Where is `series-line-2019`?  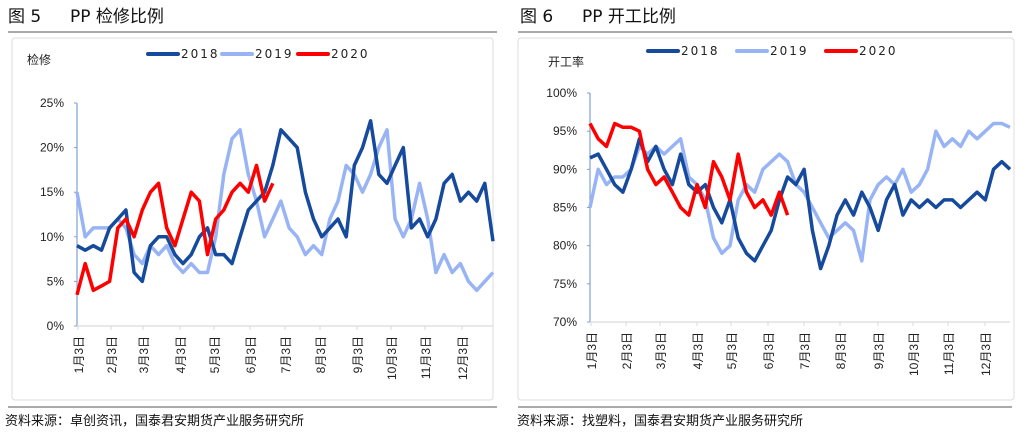 series-line-2019 is located at coordinates (799, 192).